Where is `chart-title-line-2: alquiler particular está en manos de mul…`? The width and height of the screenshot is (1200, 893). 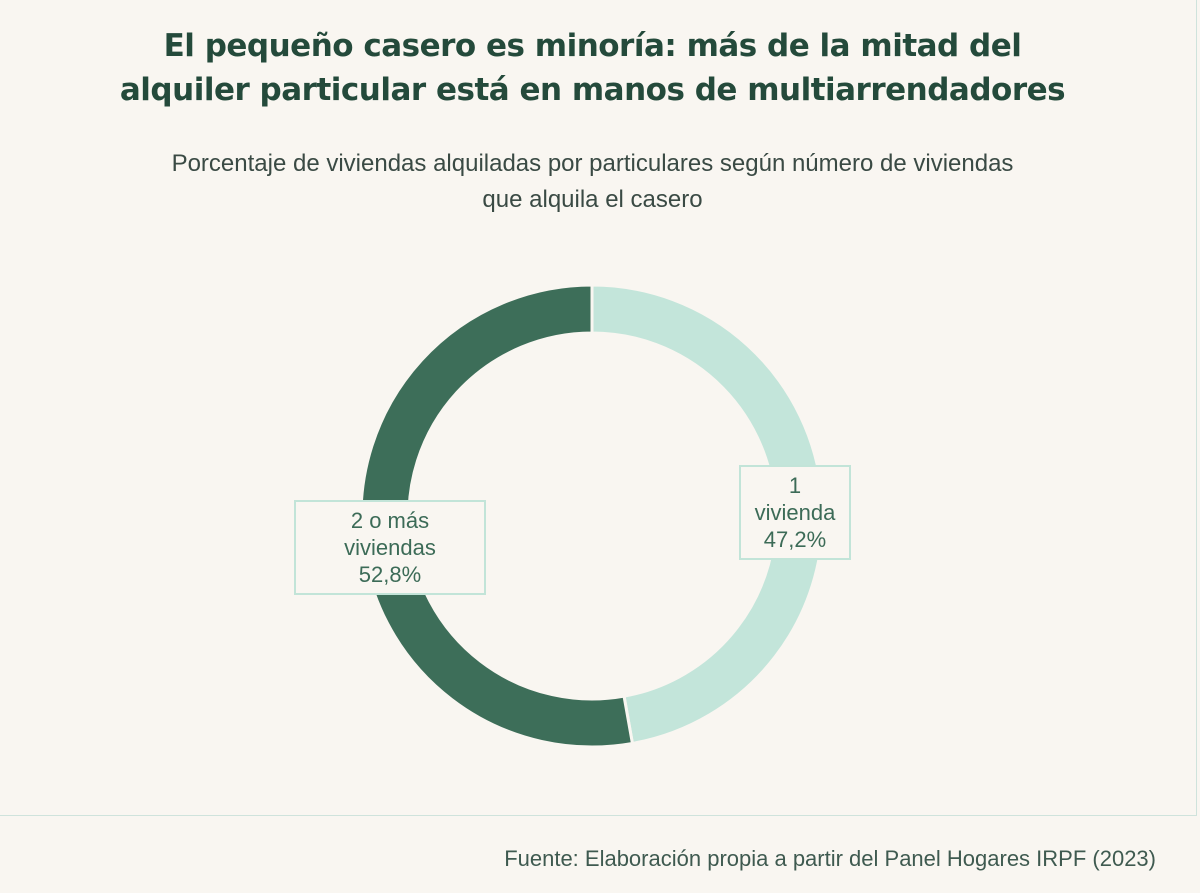 chart-title-line-2: alquiler particular está en manos de mul… is located at coordinates (592, 90).